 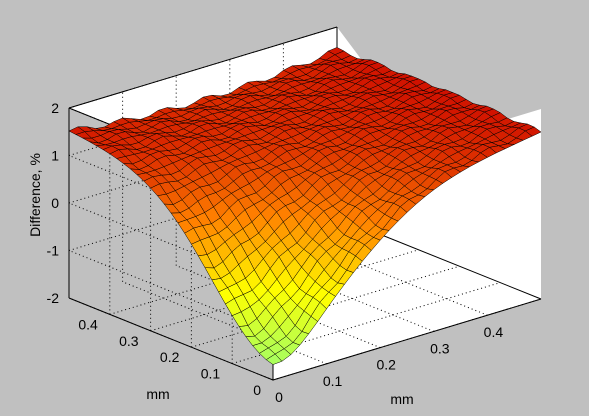 What do you see at coordinates (157, 394) in the screenshot?
I see `y-axis-label: mm` at bounding box center [157, 394].